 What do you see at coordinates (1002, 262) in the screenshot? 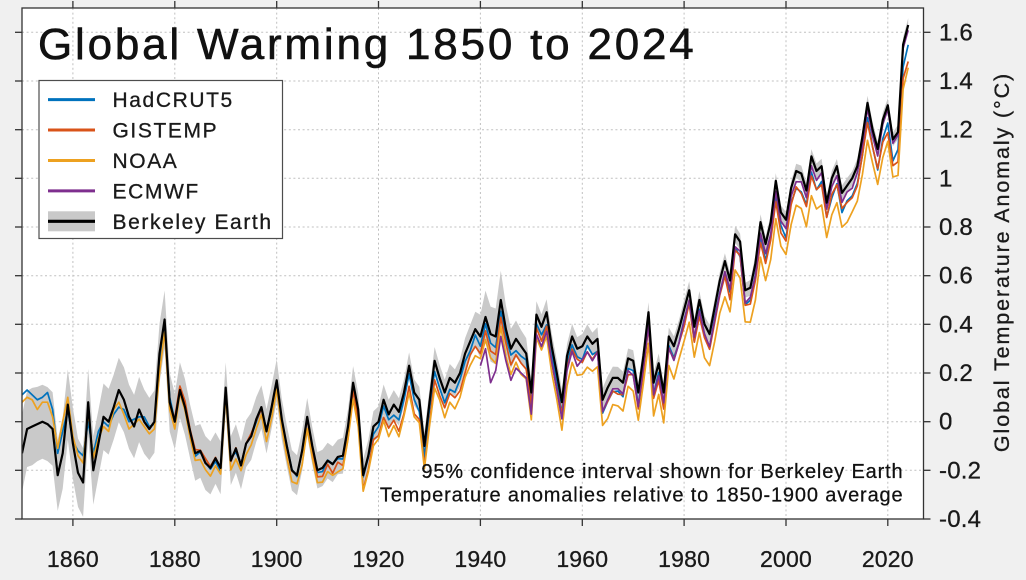
I see `svg-text:Global Temperature Anomaly (°C: Global Temperature Anomaly (°C)` at bounding box center [1002, 262].